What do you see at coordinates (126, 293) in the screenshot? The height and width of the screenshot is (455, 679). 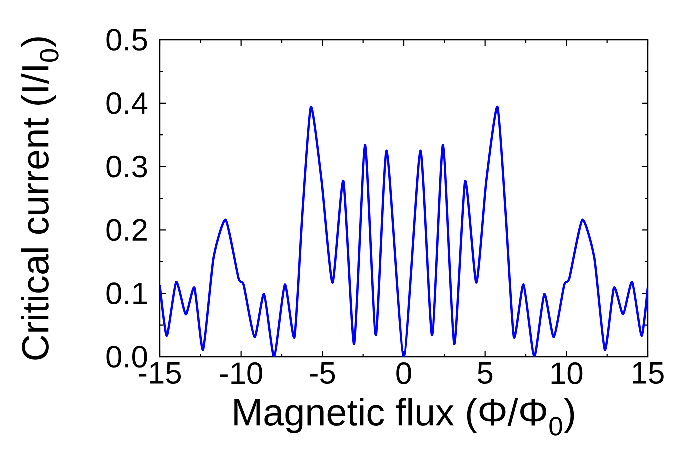 I see `y-tick-label: 0.1` at bounding box center [126, 293].